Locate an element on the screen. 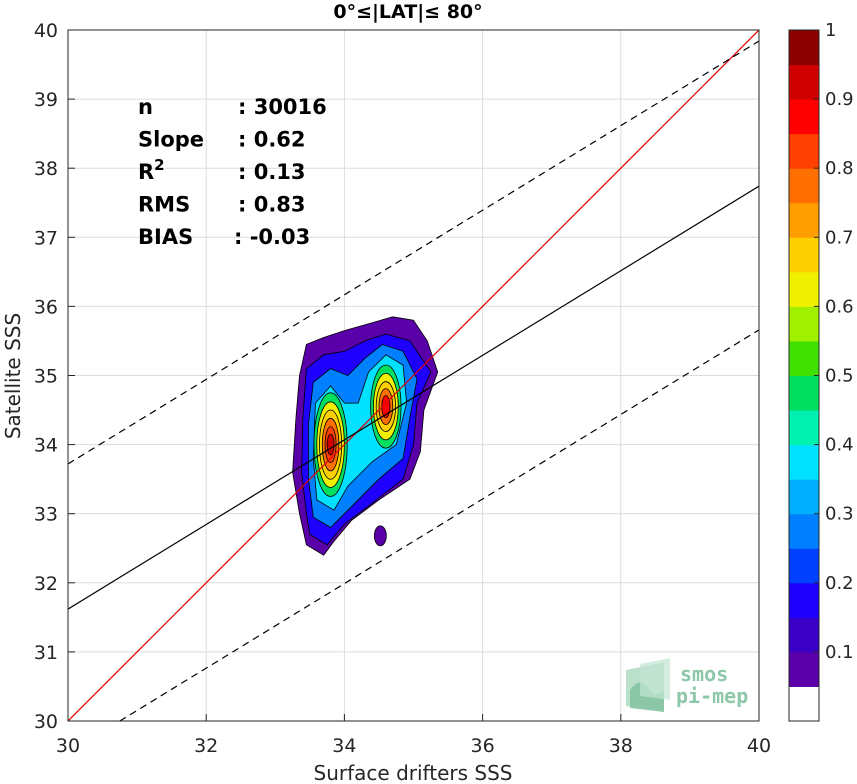  y-tick-label: 38 is located at coordinates (46, 169).